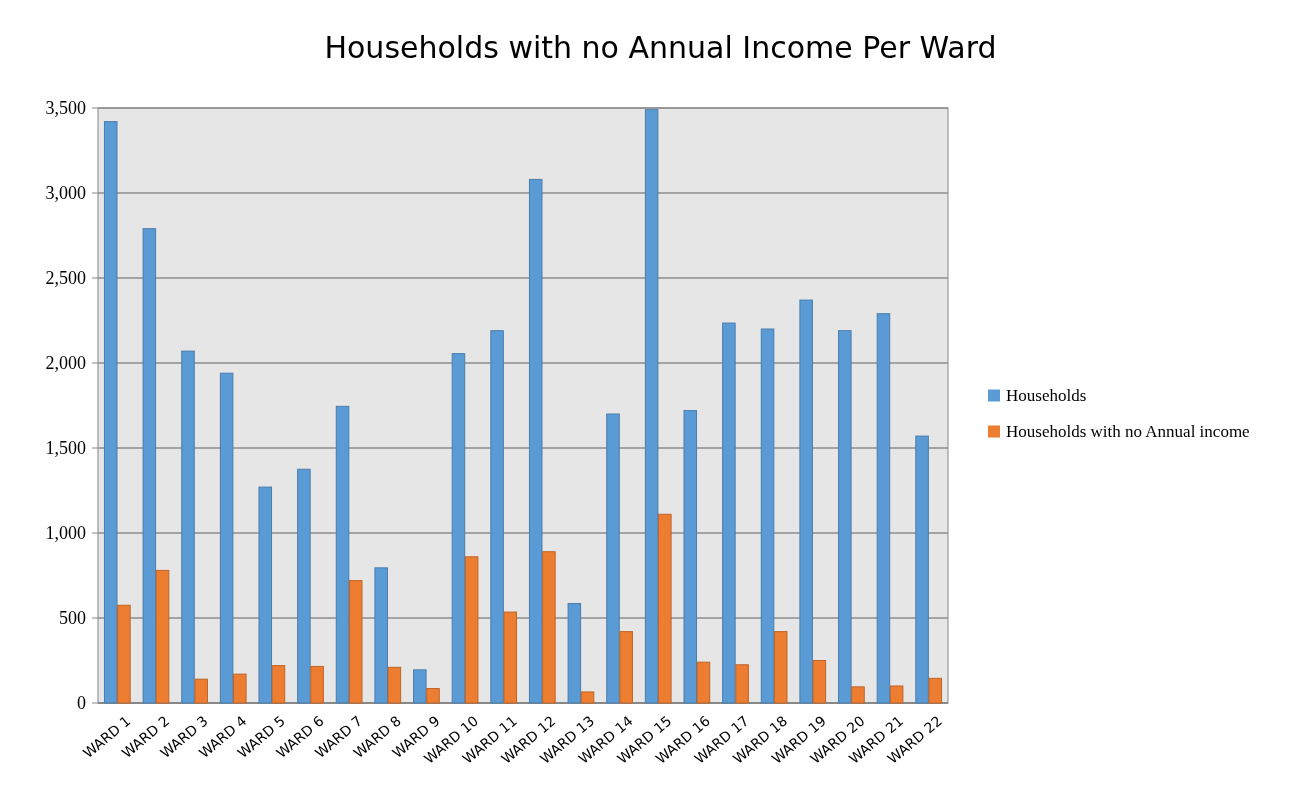 This screenshot has height=798, width=1305. Describe the element at coordinates (65, 363) in the screenshot. I see `y-tick-label: 2,000` at that location.